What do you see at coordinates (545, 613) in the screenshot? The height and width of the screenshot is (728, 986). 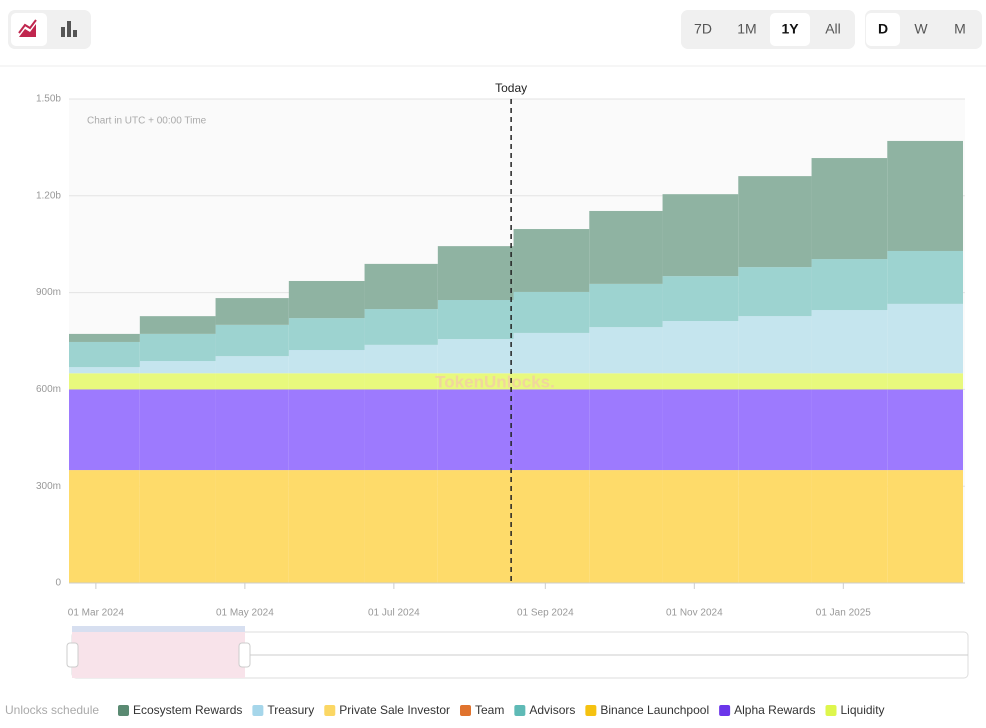 I see `x-tick-label: 01 Sep 2024` at bounding box center [545, 613].